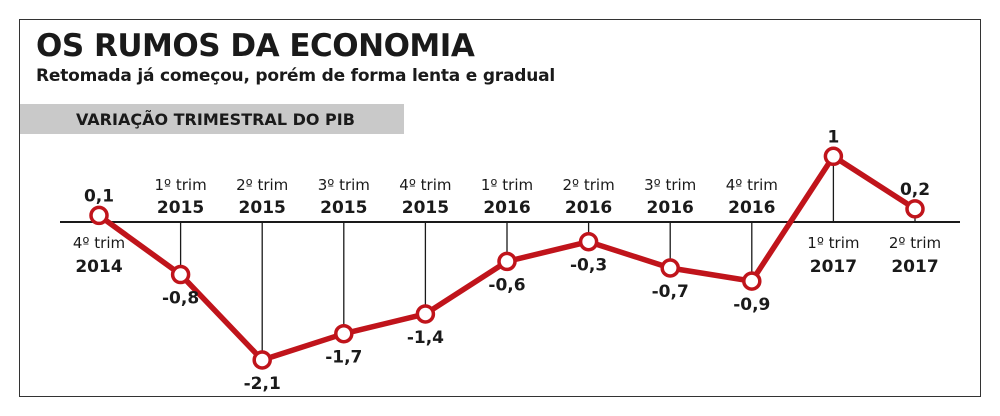  Describe the element at coordinates (915, 190) in the screenshot. I see `data-label: 0,2` at that location.